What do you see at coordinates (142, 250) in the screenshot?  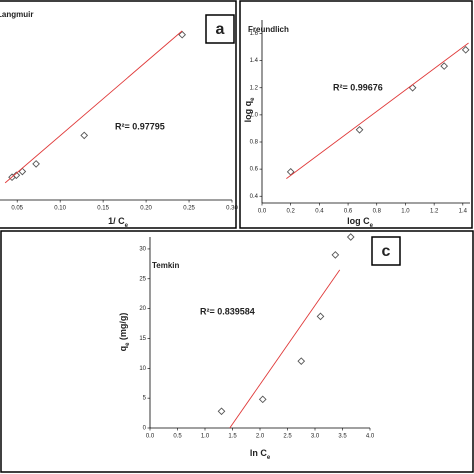 I see `y-tick-label: 30` at bounding box center [142, 250].